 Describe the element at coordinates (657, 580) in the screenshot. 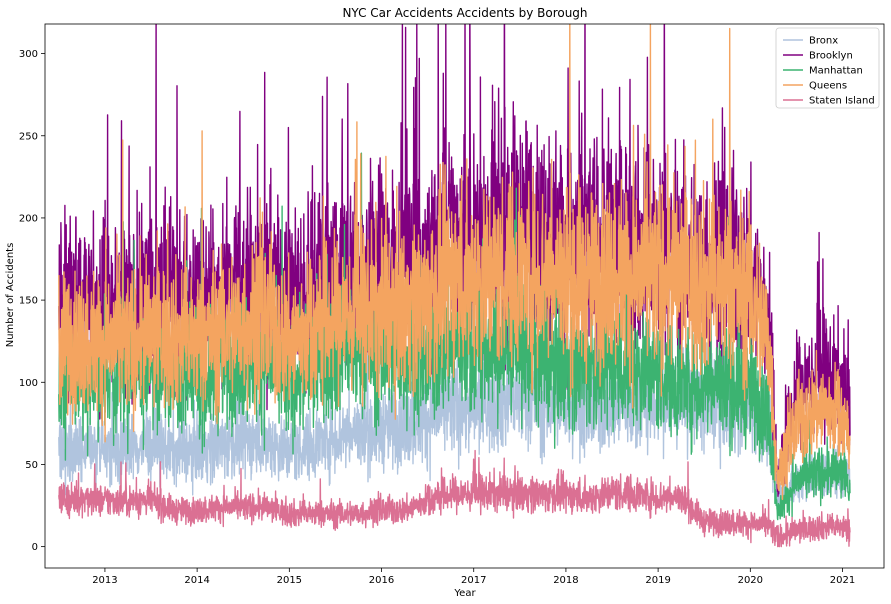

I see `x-tick-label: 2019` at that location.